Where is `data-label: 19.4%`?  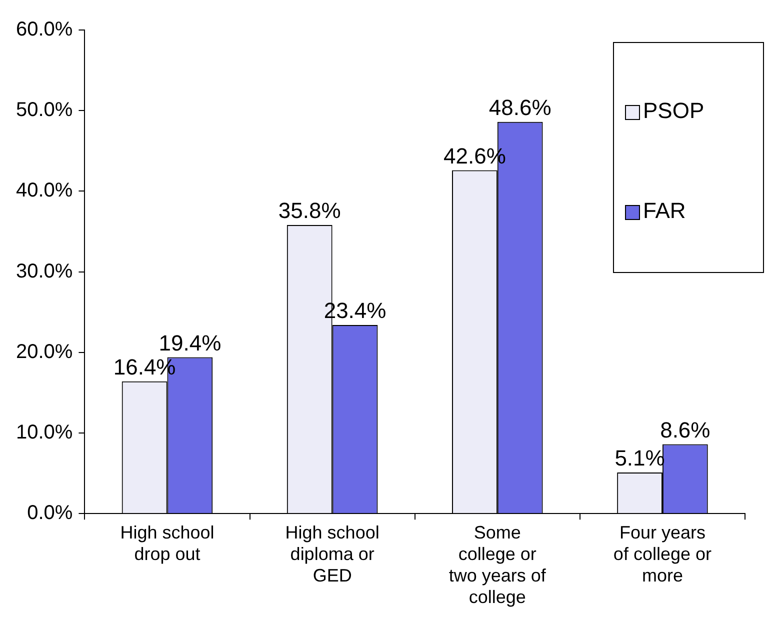 data-label: 19.4% is located at coordinates (190, 343).